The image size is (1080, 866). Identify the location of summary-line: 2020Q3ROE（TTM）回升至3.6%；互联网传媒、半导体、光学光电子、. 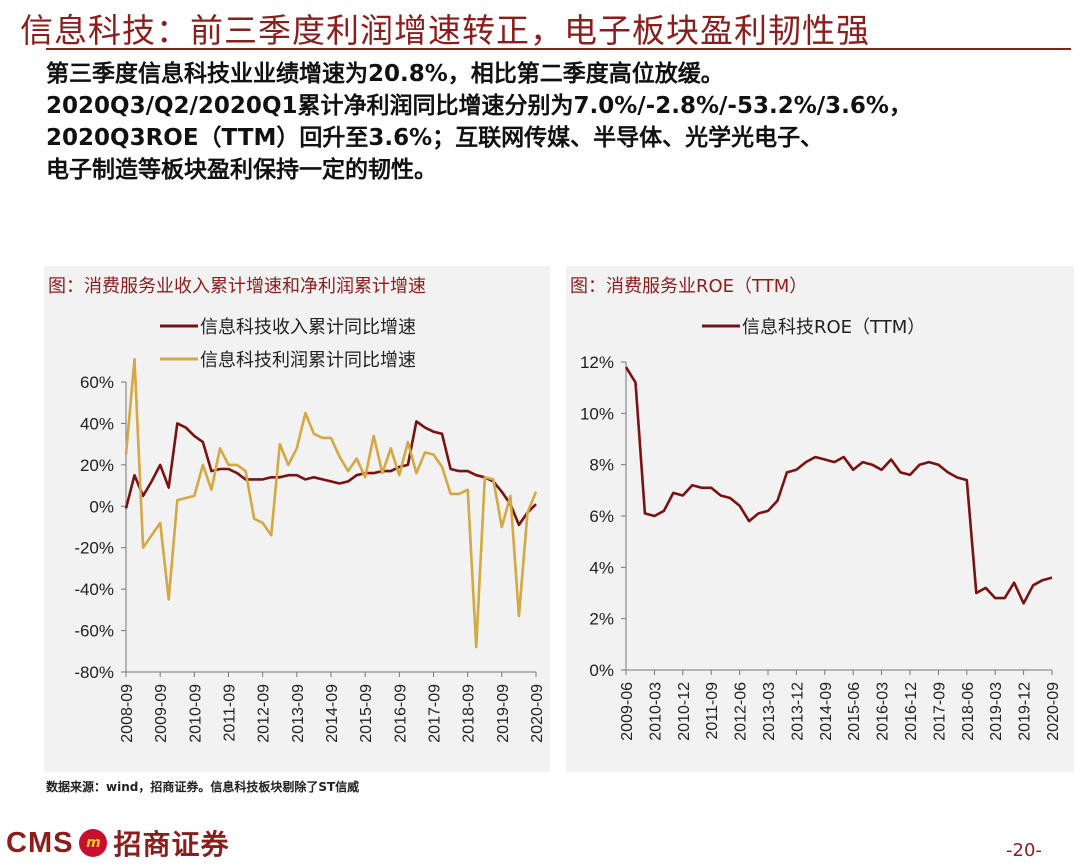
(435, 138).